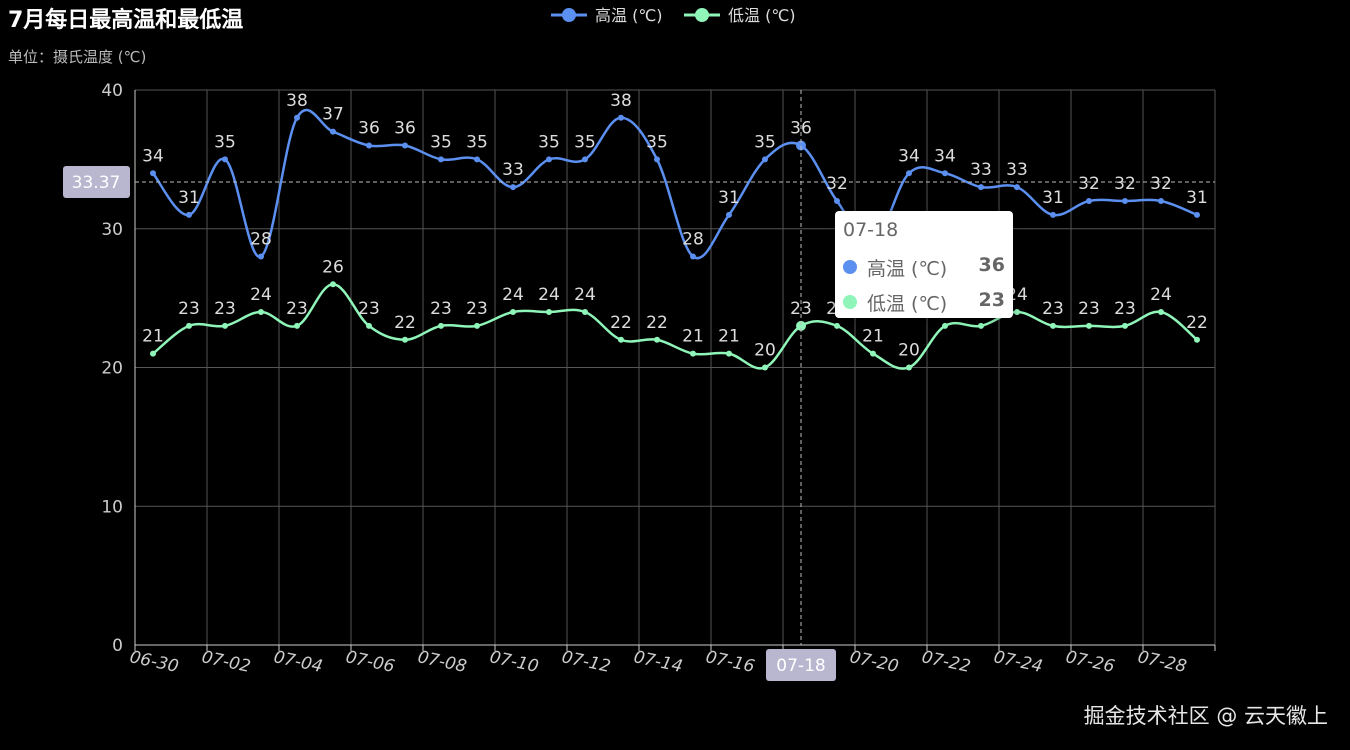  Describe the element at coordinates (112, 91) in the screenshot. I see `y-tick-label: 40` at that location.